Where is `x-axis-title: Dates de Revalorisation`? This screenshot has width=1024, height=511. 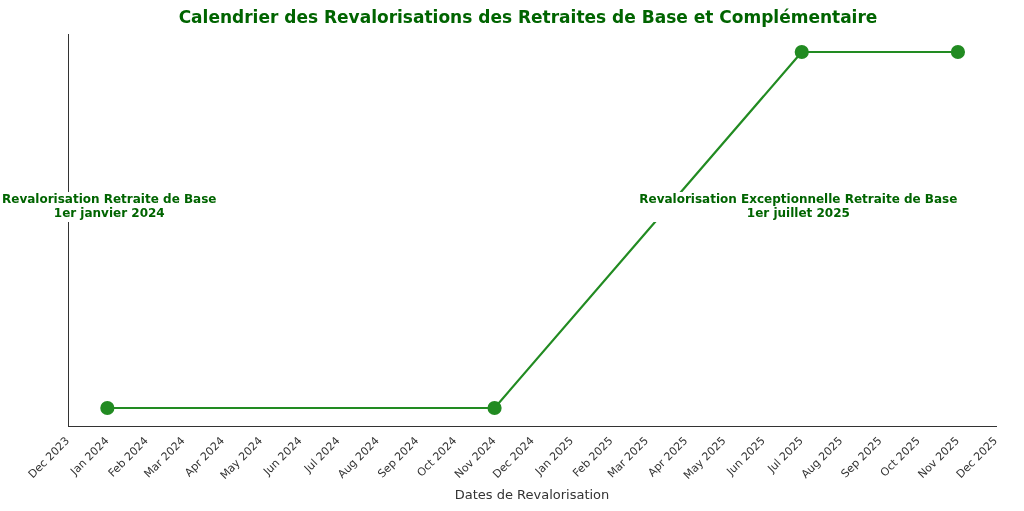
x-axis-title: Dates de Revalorisation is located at coordinates (532, 494).